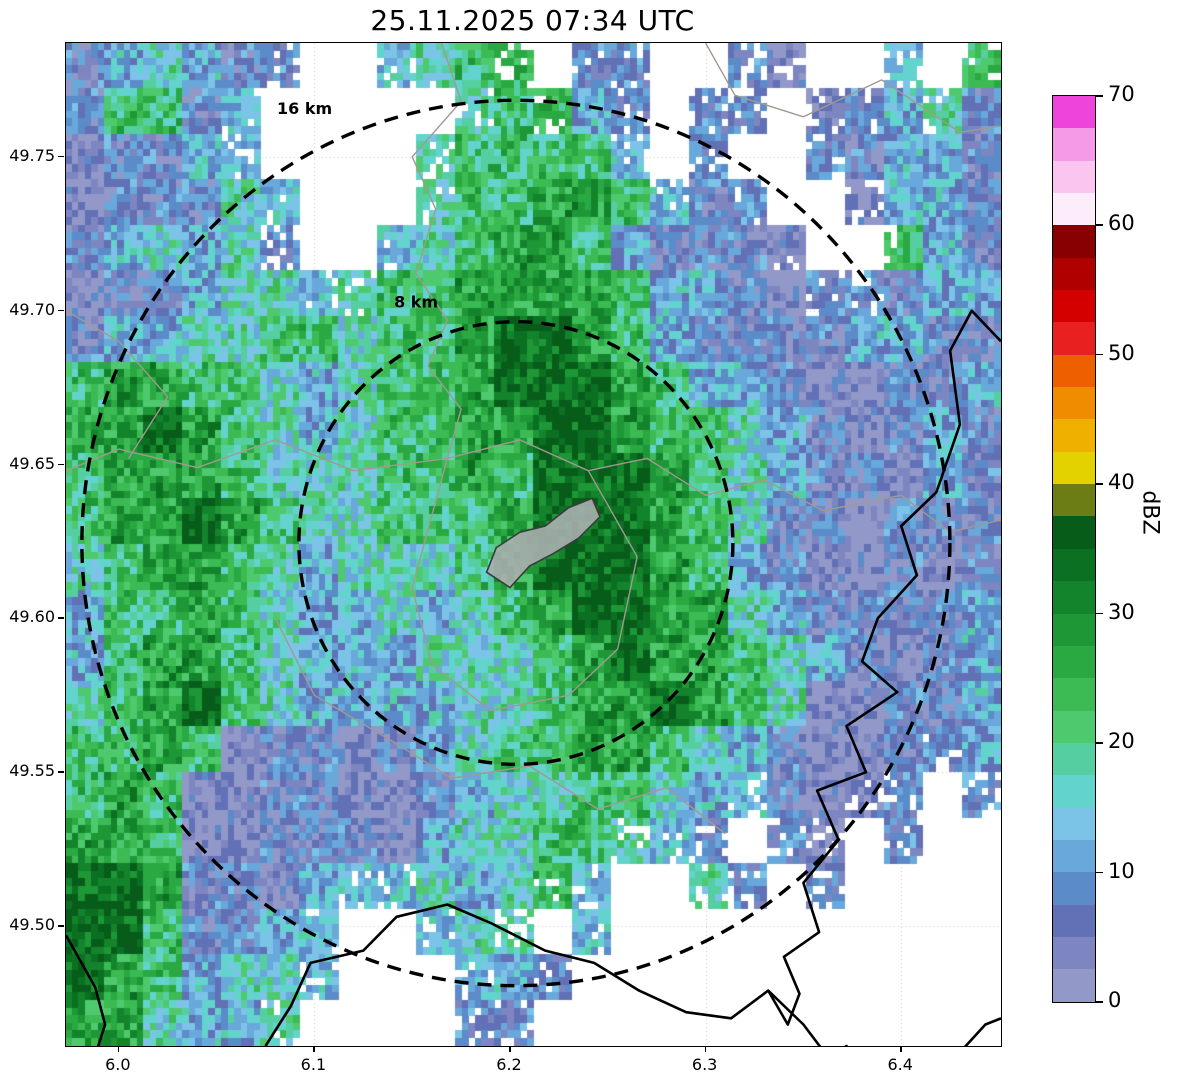  What do you see at coordinates (1115, 1000) in the screenshot?
I see `colorbar-tick-label: 0` at bounding box center [1115, 1000].